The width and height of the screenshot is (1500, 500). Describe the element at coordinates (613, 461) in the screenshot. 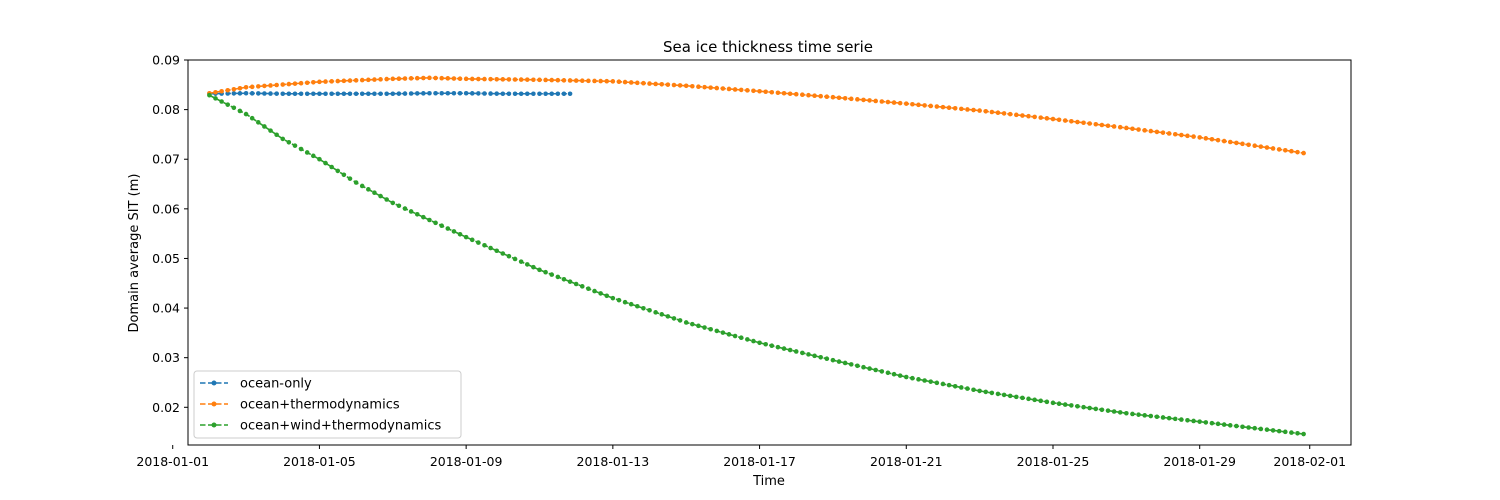

I see `x-tick-label: 2018-01-13` at that location.